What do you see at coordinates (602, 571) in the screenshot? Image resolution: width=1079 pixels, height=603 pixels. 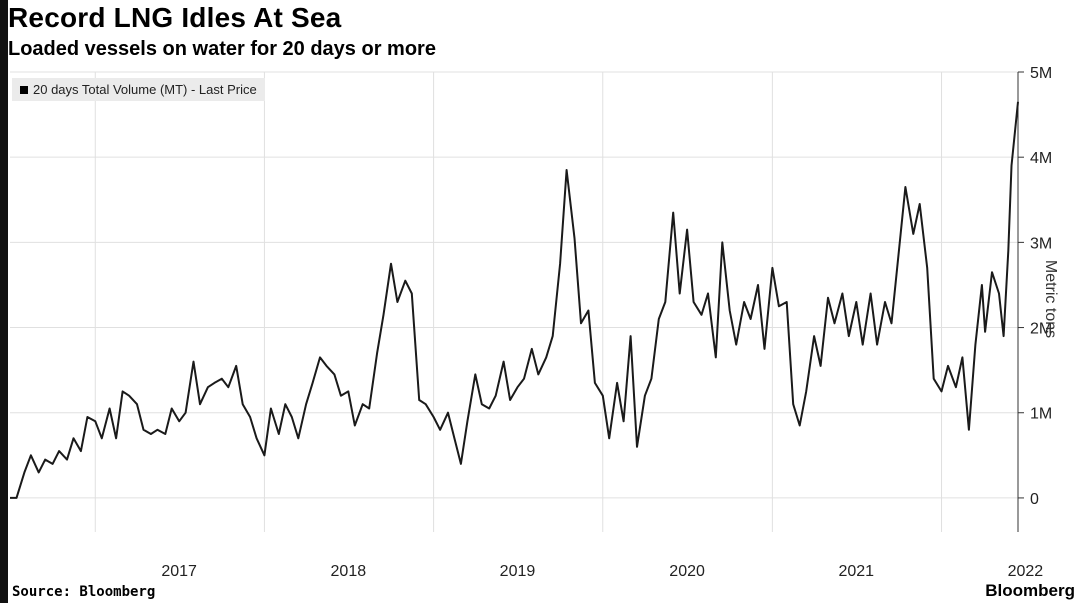 I see `x-axis-ticks: 2017 2018 2019 2020 2021 2022` at bounding box center [602, 571].